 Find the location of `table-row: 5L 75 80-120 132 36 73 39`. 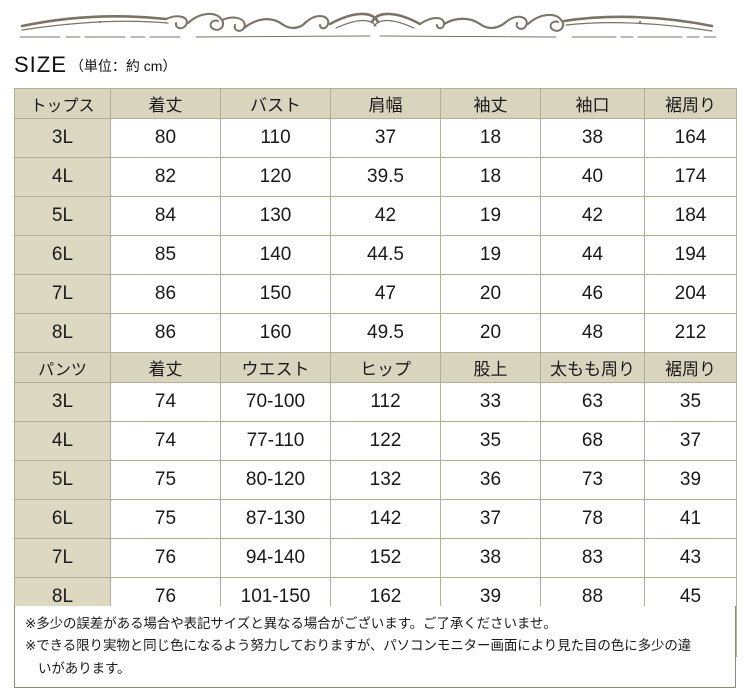

table-row: 5L 75 80-120 132 36 73 39 is located at coordinates (375, 480).